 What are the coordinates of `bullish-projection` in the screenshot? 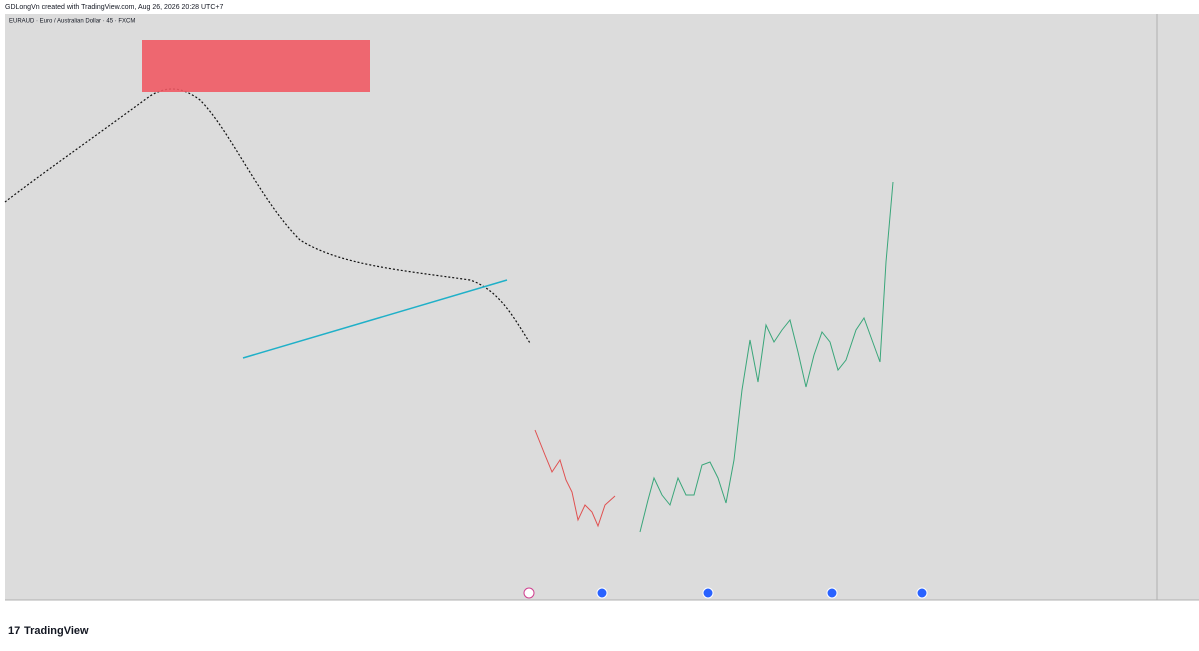 It's located at (766, 357).